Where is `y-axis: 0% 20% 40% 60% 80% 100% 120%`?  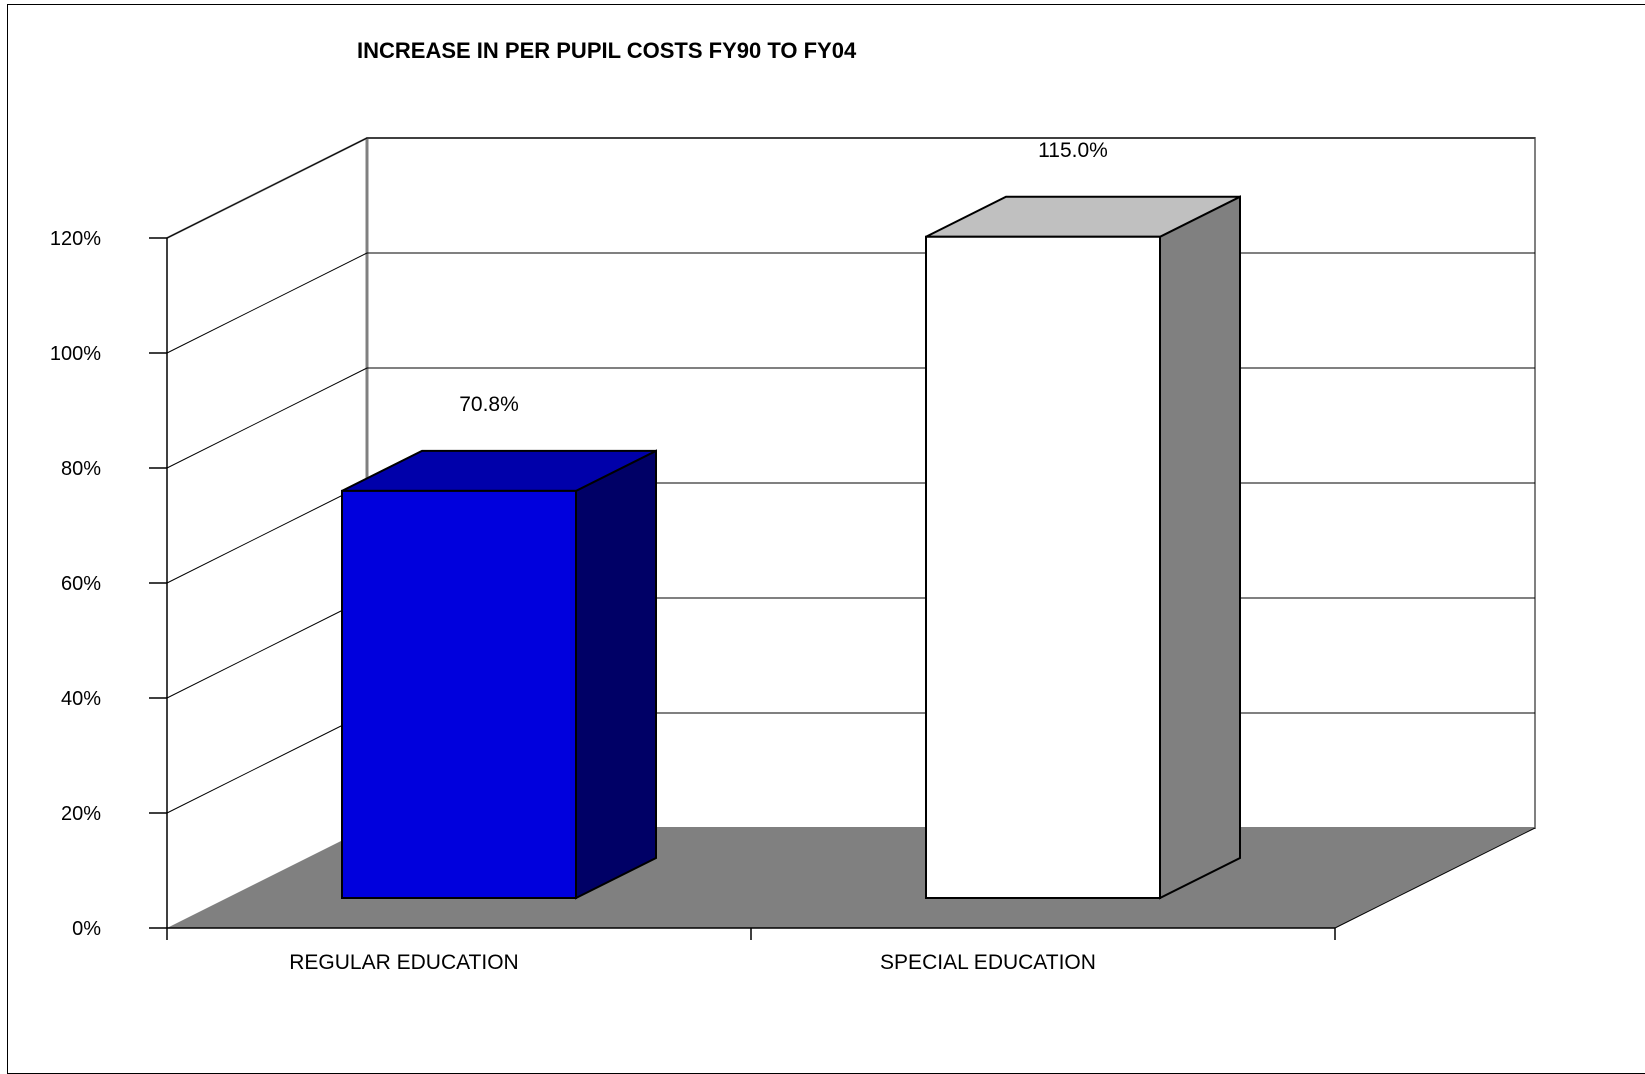
y-axis: 0% 20% 40% 60% 80% 100% 120% is located at coordinates (109, 584).